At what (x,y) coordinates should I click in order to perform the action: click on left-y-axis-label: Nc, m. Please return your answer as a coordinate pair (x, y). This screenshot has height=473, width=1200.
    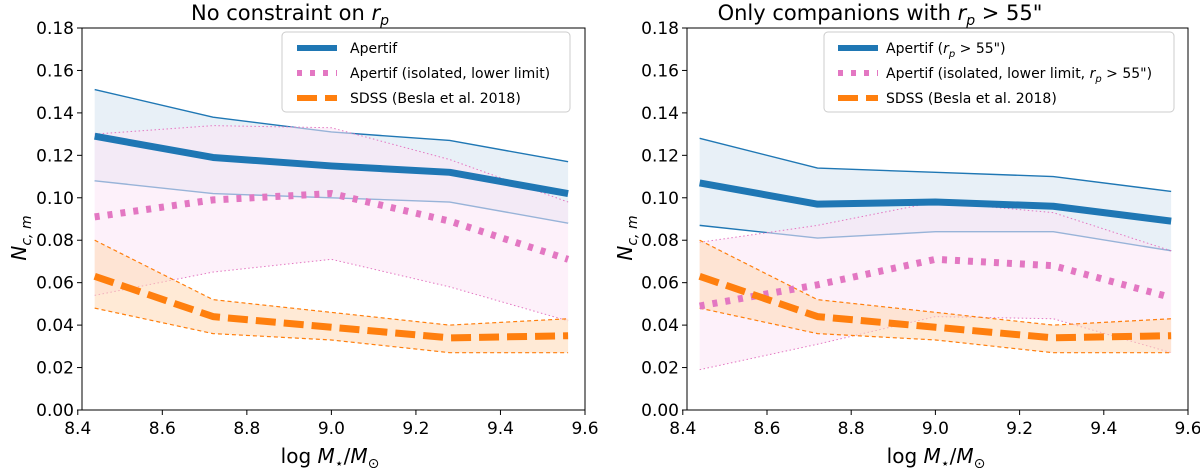
    Looking at the image, I should click on (21, 237).